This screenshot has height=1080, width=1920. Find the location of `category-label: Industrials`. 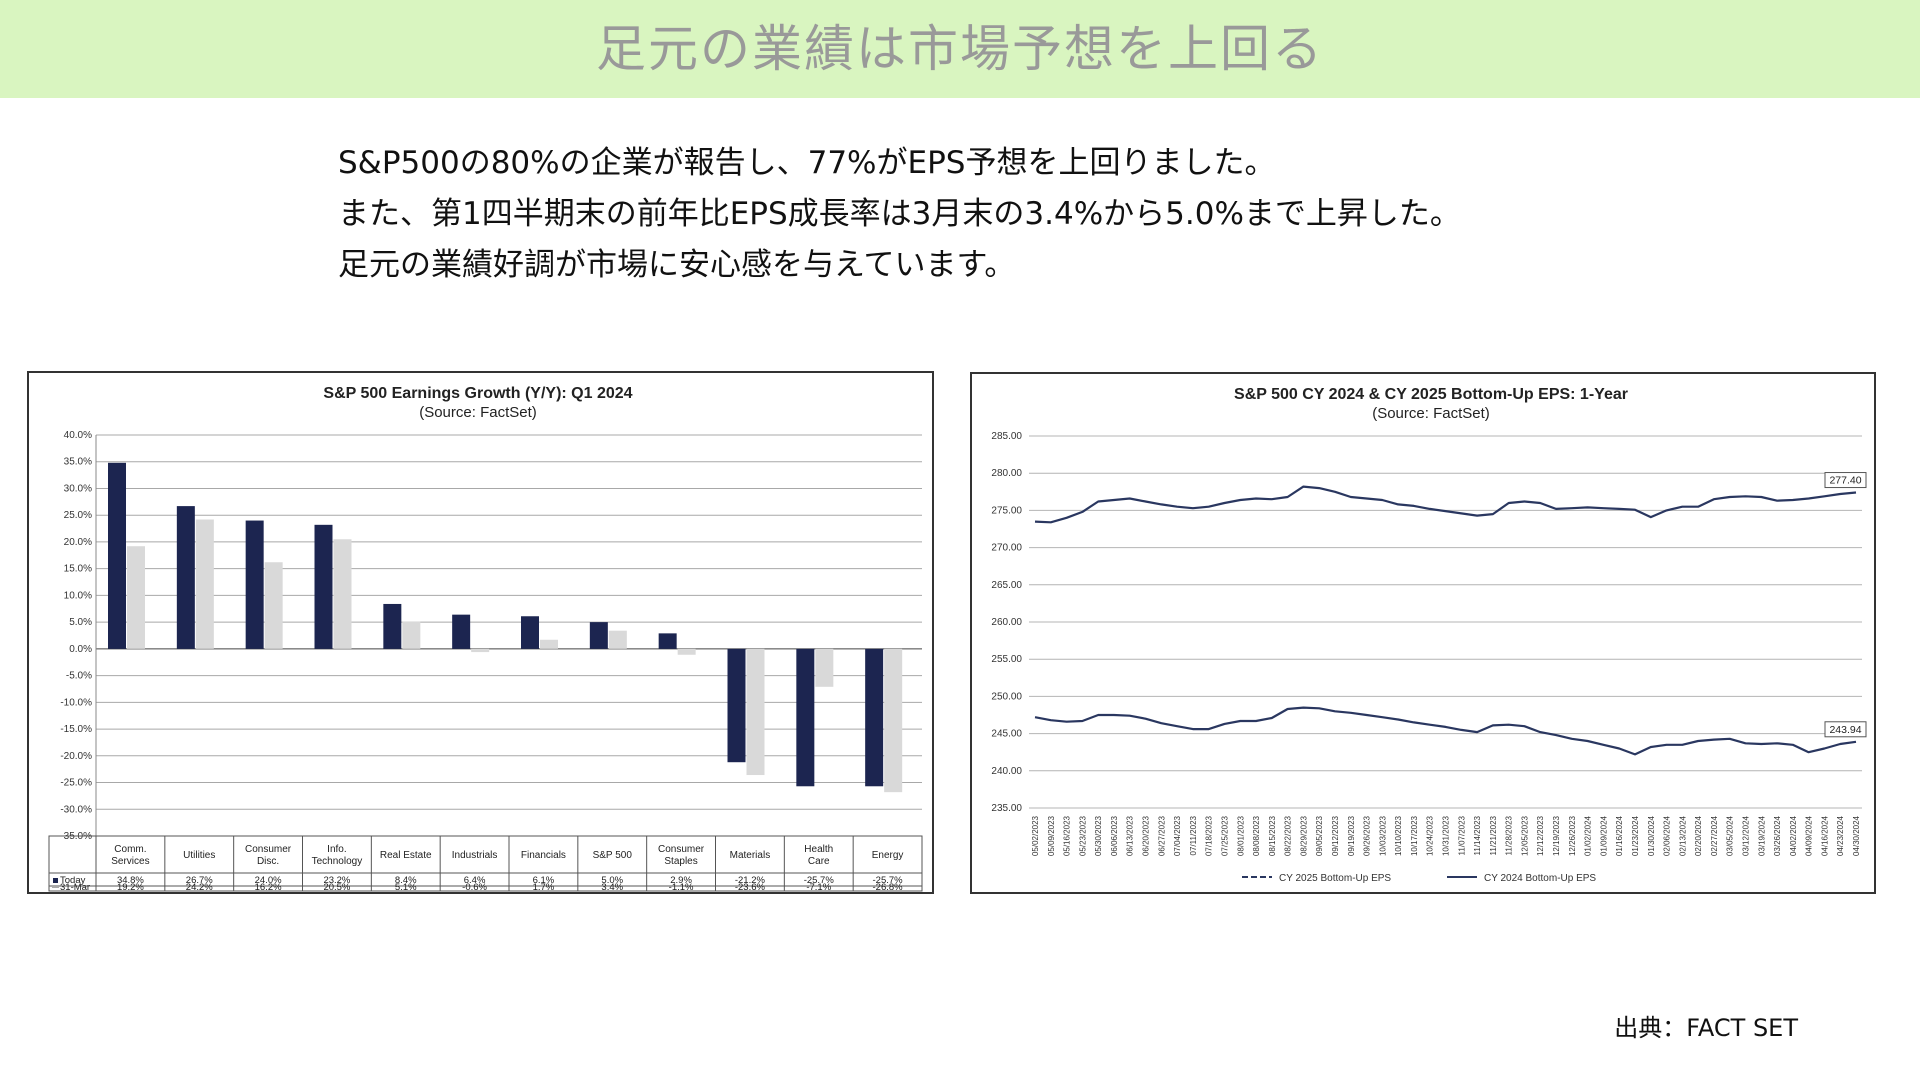

category-label: Industrials is located at coordinates (475, 855).